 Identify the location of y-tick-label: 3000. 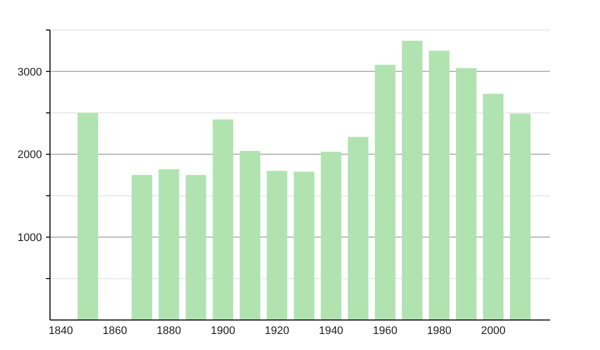
(30, 72).